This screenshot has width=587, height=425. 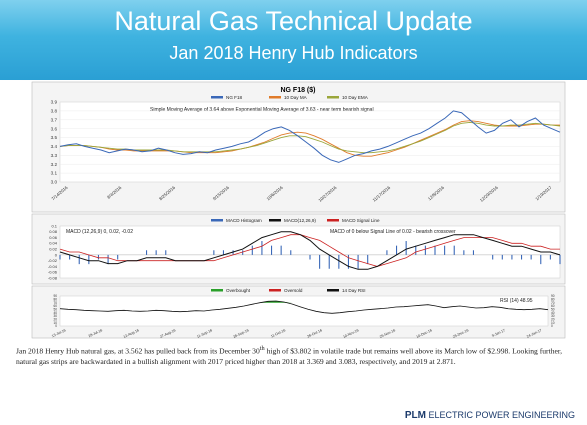 What do you see at coordinates (354, 290) in the screenshot?
I see `legend-label-rsi-2: 14 Day RSI` at bounding box center [354, 290].